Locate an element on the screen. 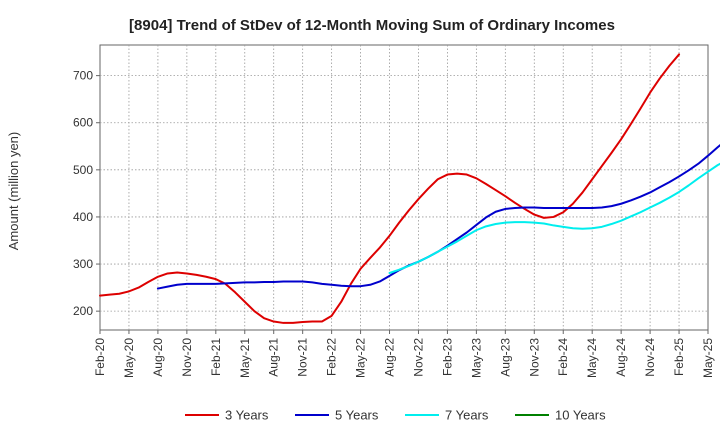  series-line-7-years is located at coordinates (554, 218).